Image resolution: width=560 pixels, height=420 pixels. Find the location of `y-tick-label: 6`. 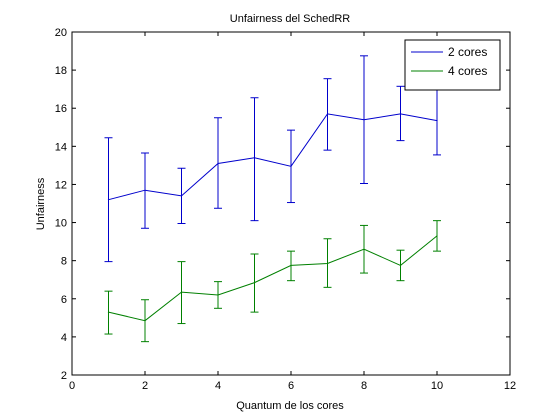

y-tick-label: 6 is located at coordinates (64, 300).